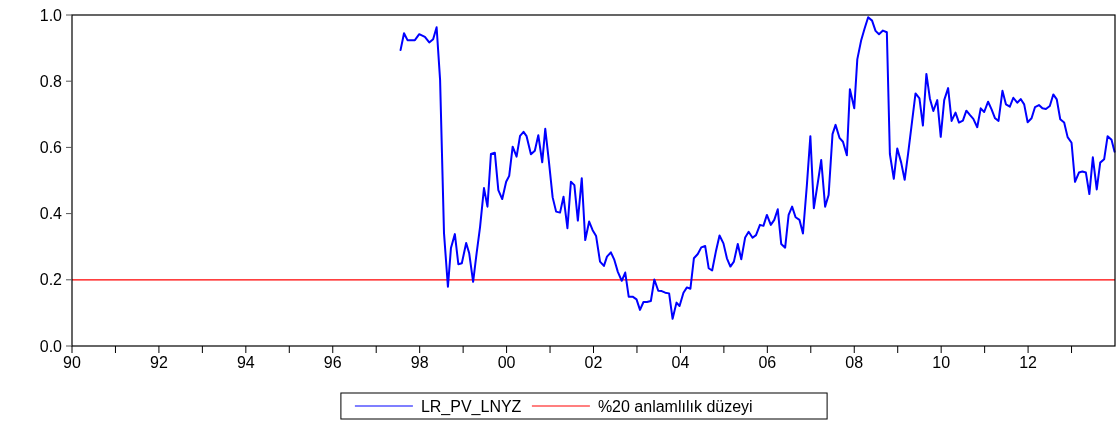 Image resolution: width=1118 pixels, height=423 pixels. I want to click on x-tick-label: 12, so click(1028, 362).